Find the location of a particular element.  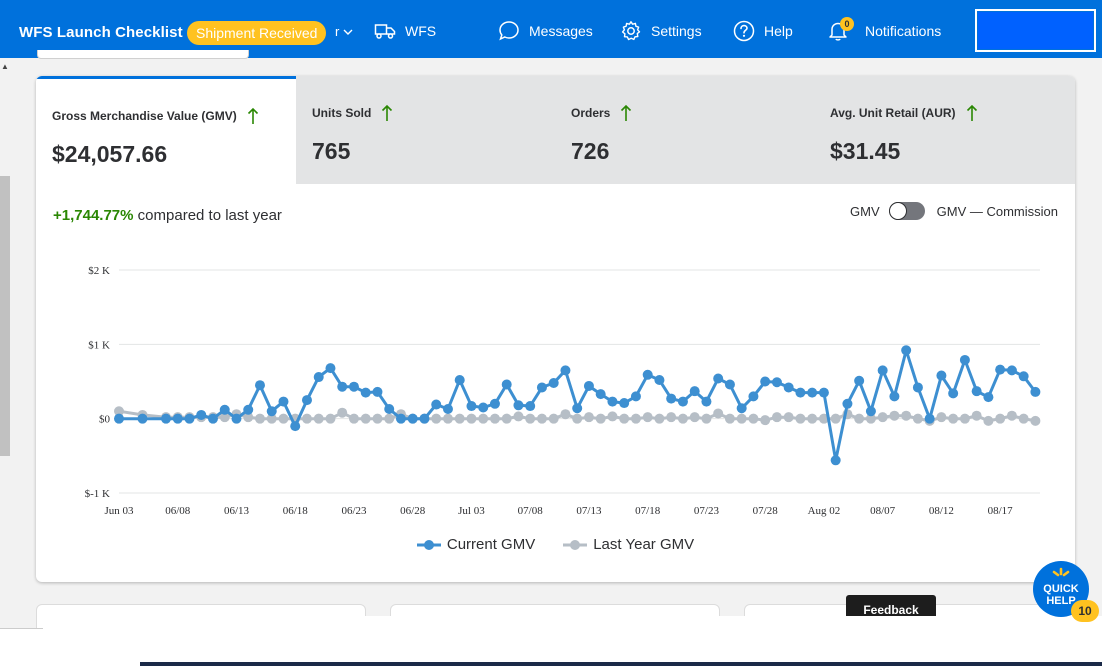

y-tick-label: $2 K is located at coordinates (99, 271).